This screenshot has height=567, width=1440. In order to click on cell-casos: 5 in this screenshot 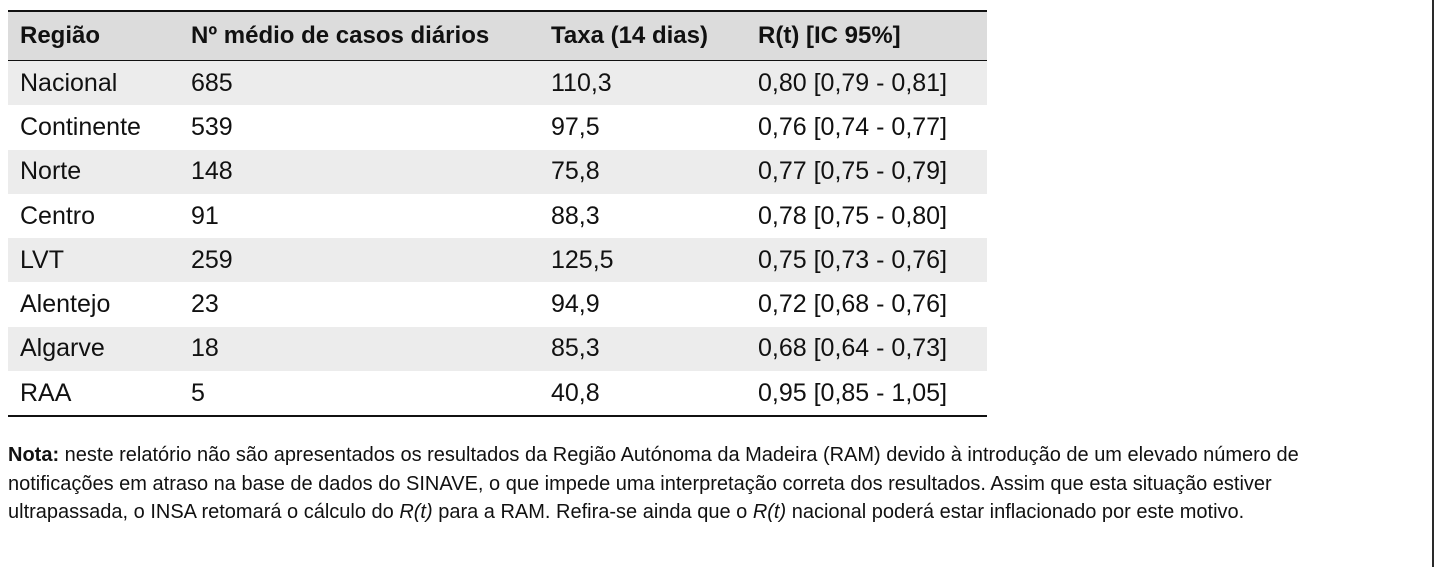, I will do `click(198, 392)`.